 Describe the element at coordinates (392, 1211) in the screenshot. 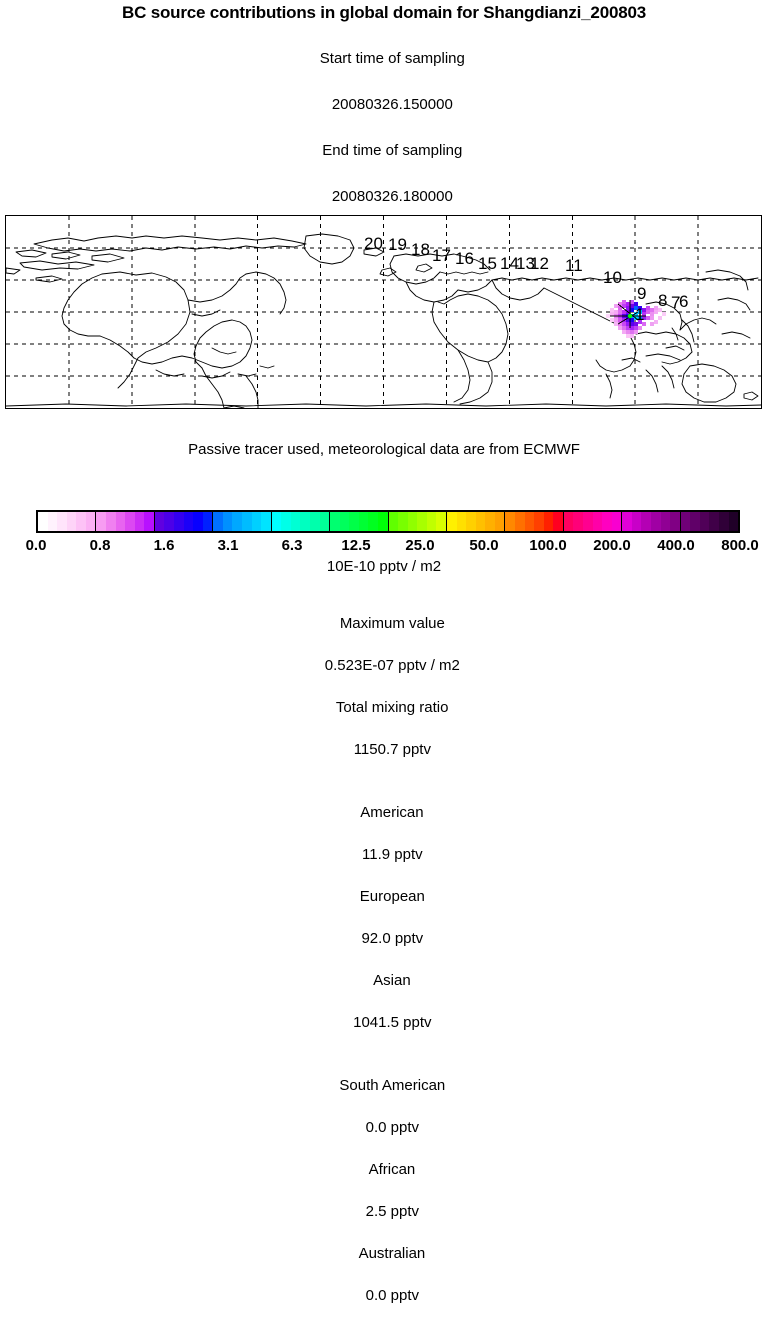

I see `region-value: 2.5 pptv` at that location.